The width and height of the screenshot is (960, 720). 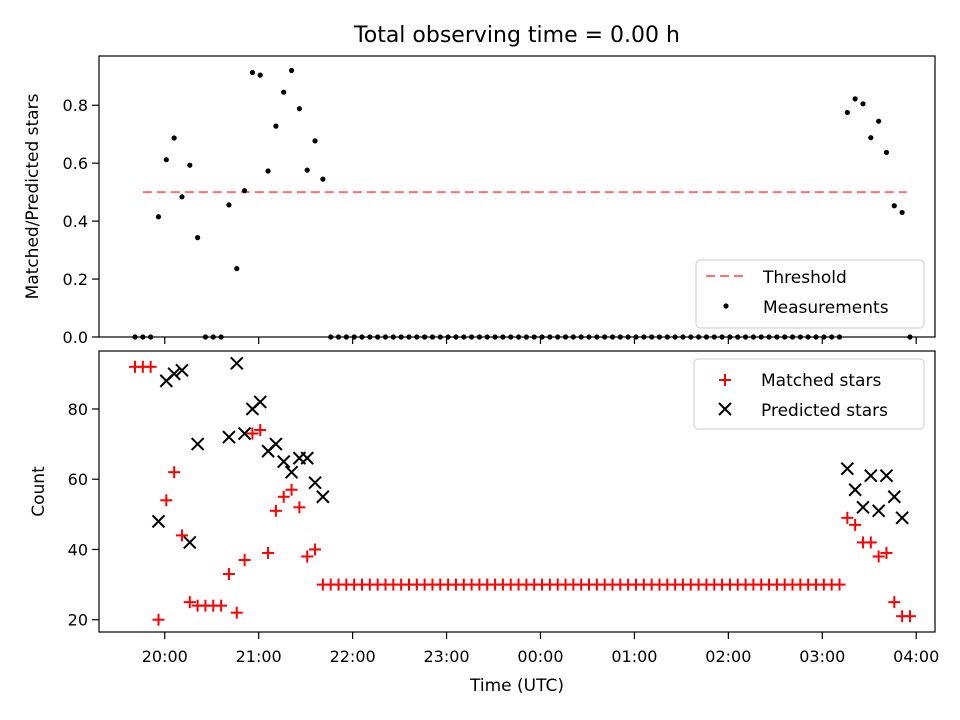 What do you see at coordinates (634, 656) in the screenshot?
I see `bottom-xtick-label: 01:00` at bounding box center [634, 656].